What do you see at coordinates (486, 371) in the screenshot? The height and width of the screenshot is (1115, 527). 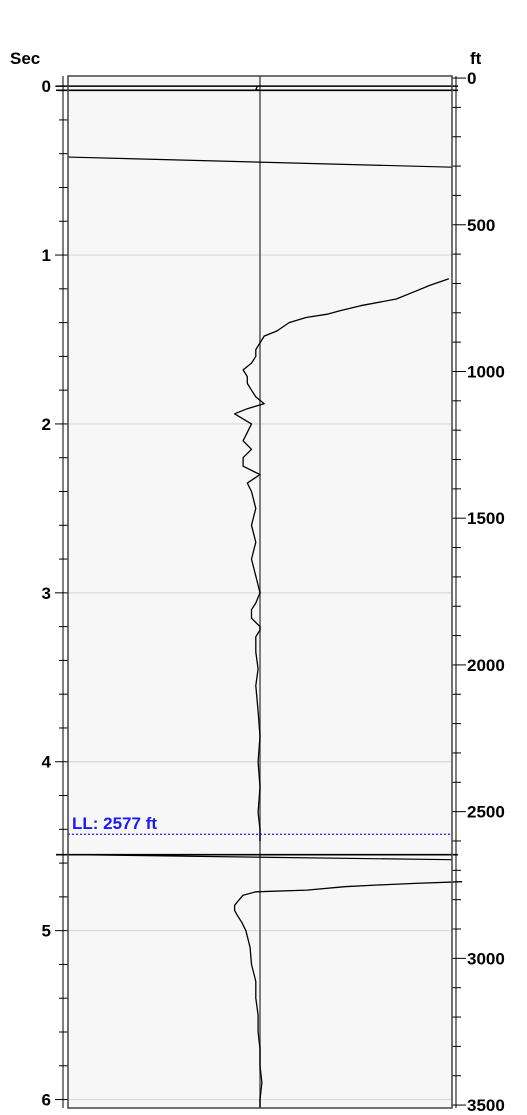 I see `right-tick-label: 1000` at bounding box center [486, 371].